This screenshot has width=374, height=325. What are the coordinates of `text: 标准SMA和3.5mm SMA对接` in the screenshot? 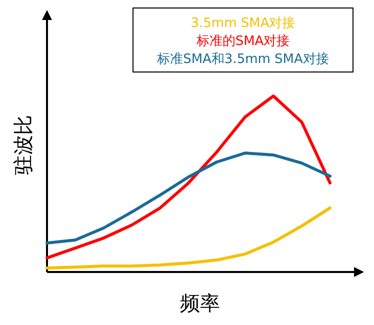 It's located at (242, 59).